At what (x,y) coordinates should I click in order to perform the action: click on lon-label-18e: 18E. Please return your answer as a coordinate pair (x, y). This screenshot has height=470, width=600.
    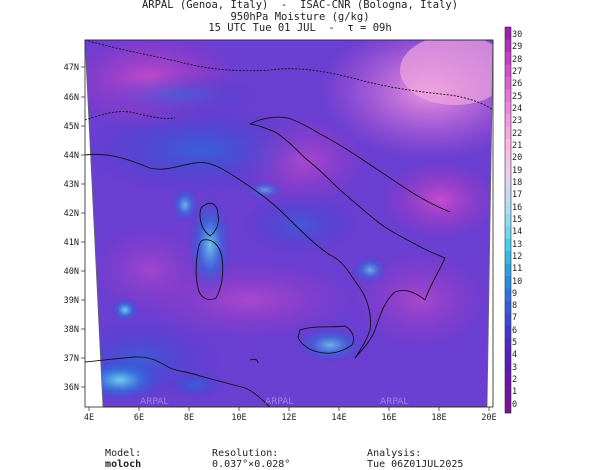
    Looking at the image, I should click on (438, 418).